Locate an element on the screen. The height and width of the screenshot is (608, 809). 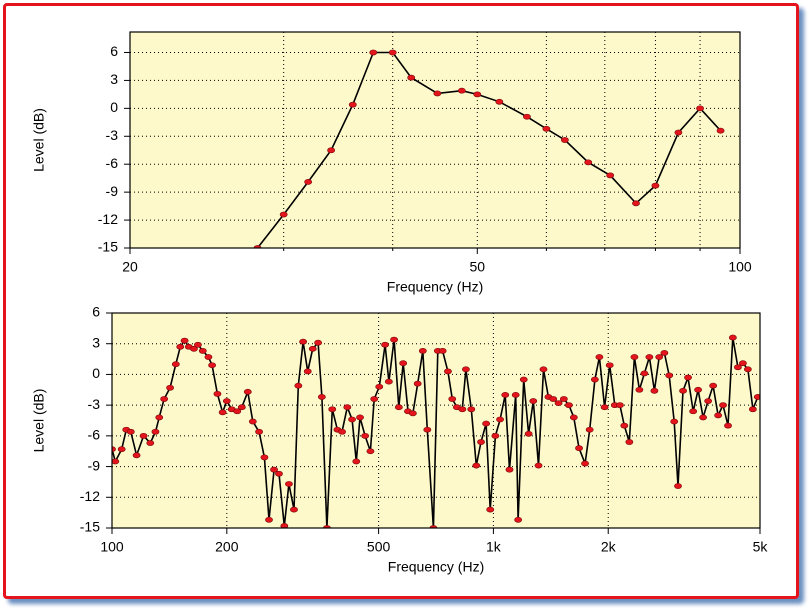
y-tick-label: 0 is located at coordinates (114, 107).